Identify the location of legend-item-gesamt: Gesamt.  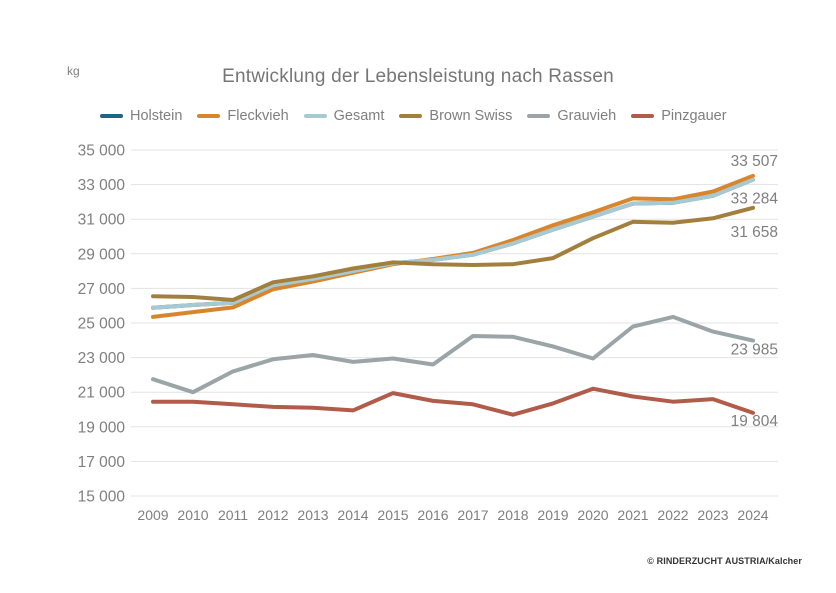
(344, 116).